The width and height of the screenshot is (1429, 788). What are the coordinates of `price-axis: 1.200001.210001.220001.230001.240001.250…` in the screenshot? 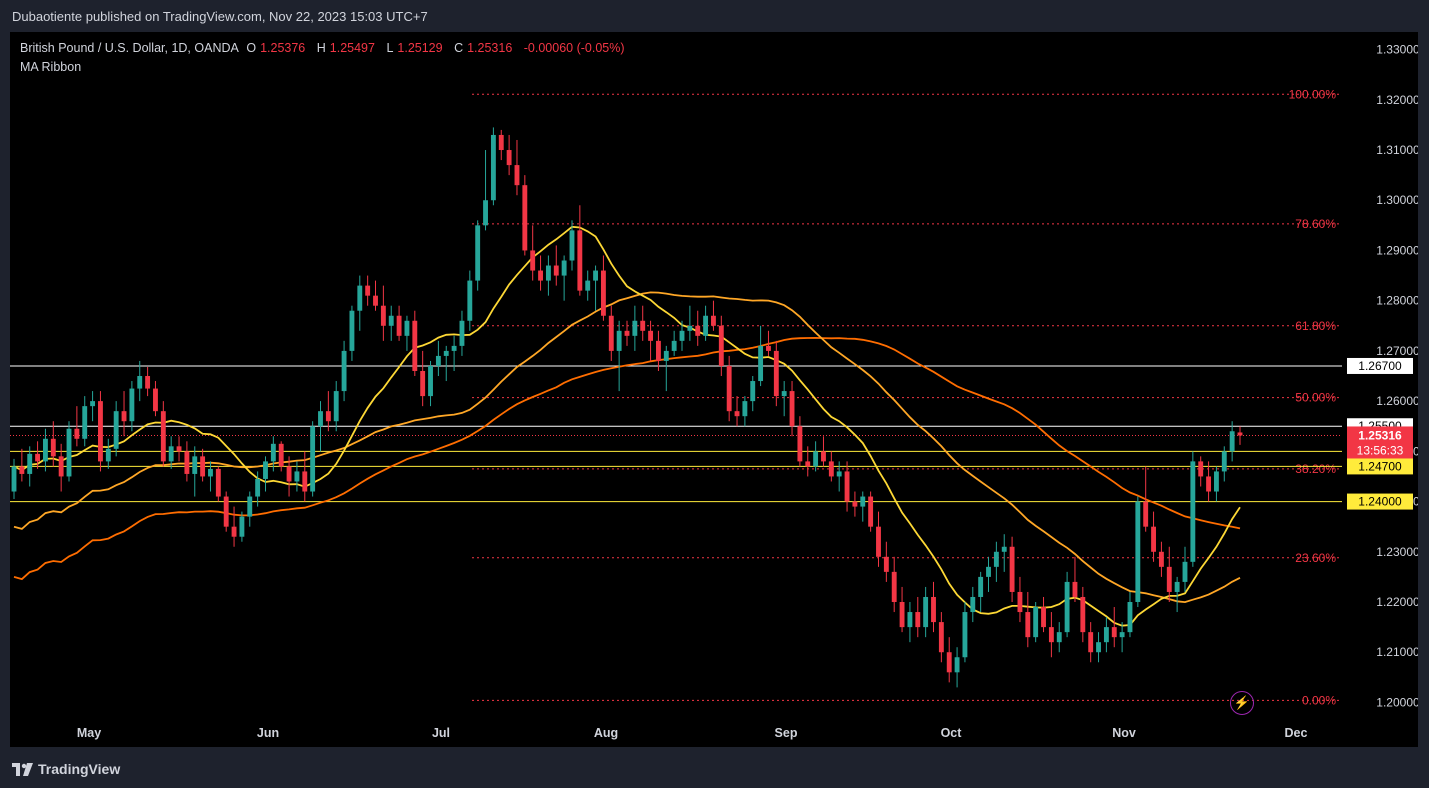 It's located at (1382, 376).